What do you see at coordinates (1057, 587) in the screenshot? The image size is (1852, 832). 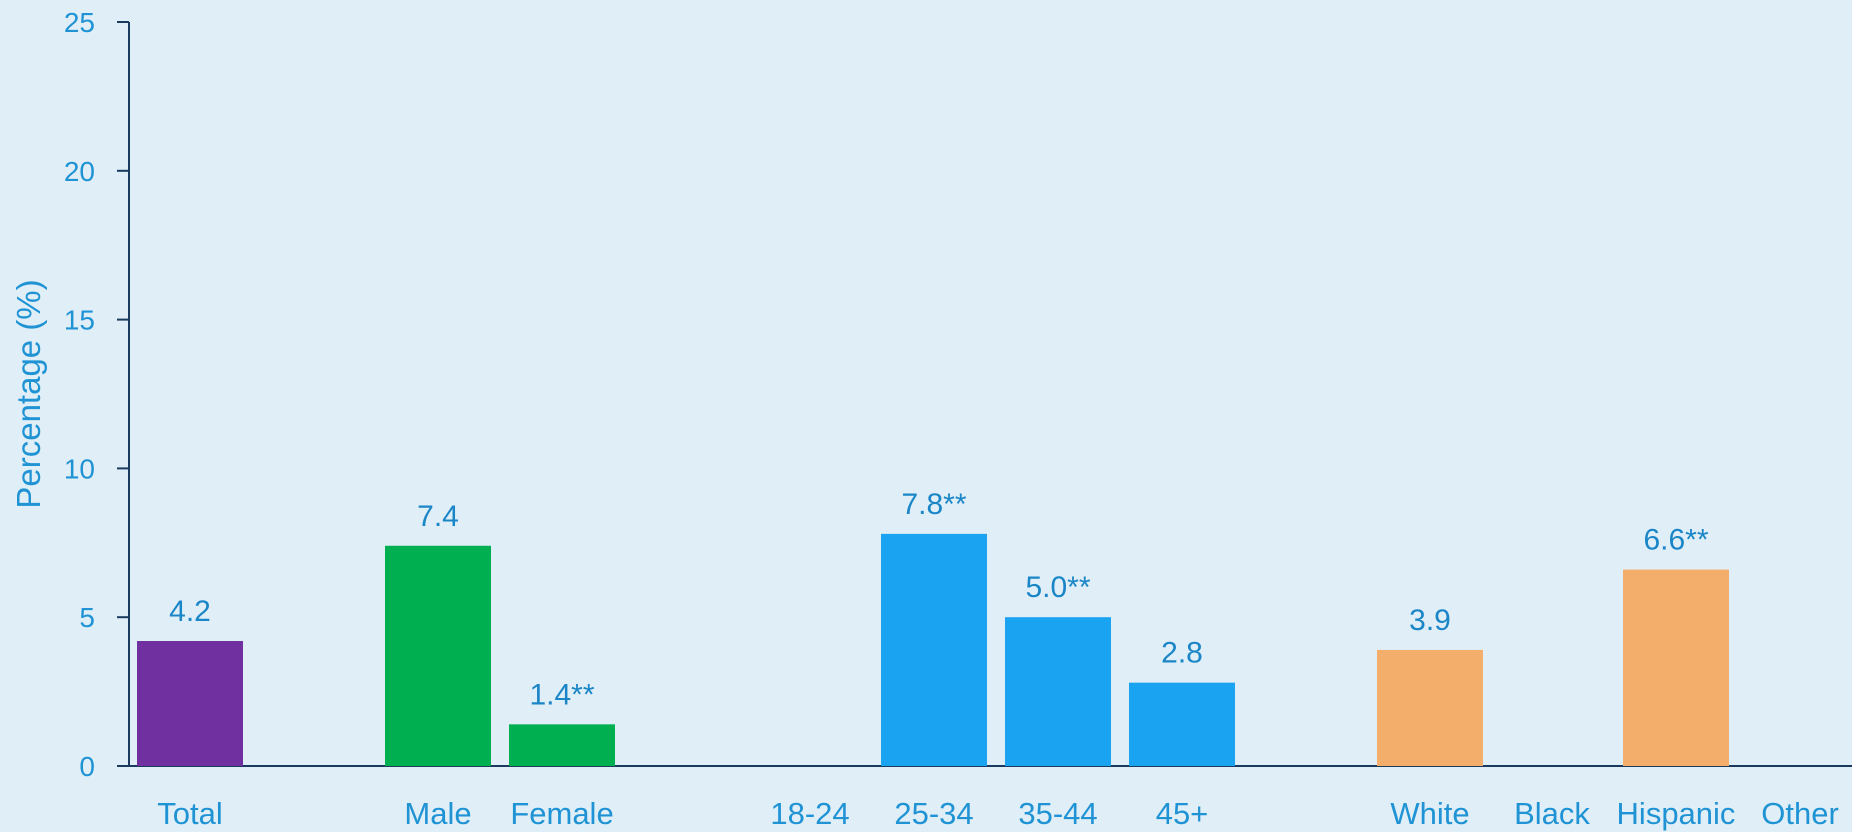 I see `data-label: 5.0**` at bounding box center [1057, 587].